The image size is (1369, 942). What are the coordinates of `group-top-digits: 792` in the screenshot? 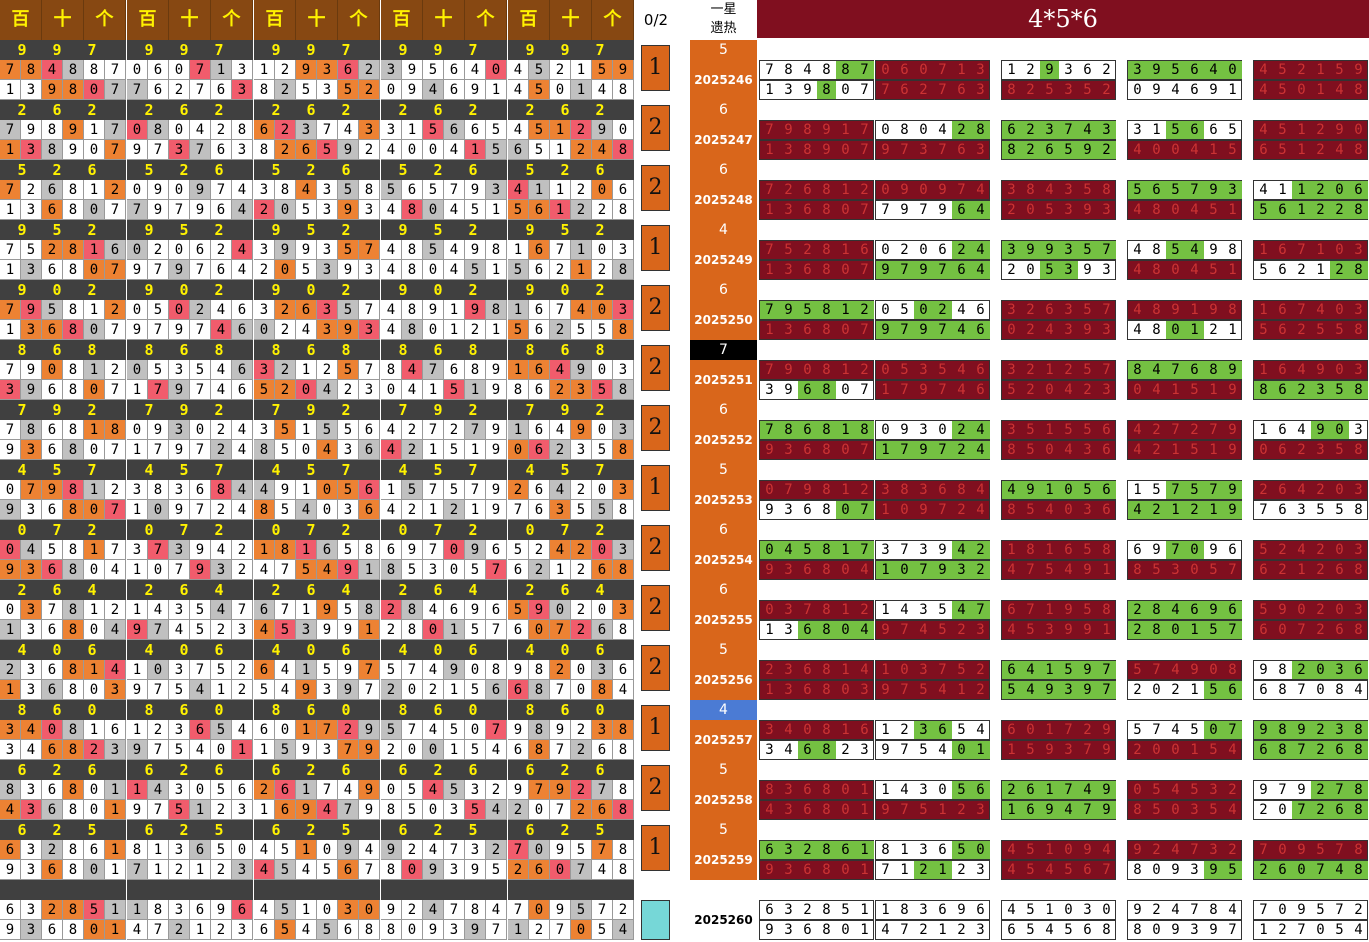 It's located at (63, 410).